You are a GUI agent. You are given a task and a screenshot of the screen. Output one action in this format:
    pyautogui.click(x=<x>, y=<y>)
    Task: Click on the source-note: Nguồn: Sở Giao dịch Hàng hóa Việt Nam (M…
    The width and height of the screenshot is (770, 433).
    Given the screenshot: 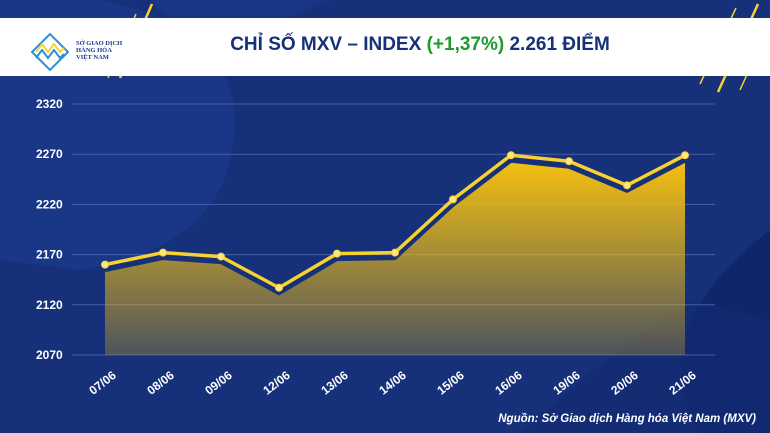 What is the action you would take?
    pyautogui.click(x=627, y=419)
    